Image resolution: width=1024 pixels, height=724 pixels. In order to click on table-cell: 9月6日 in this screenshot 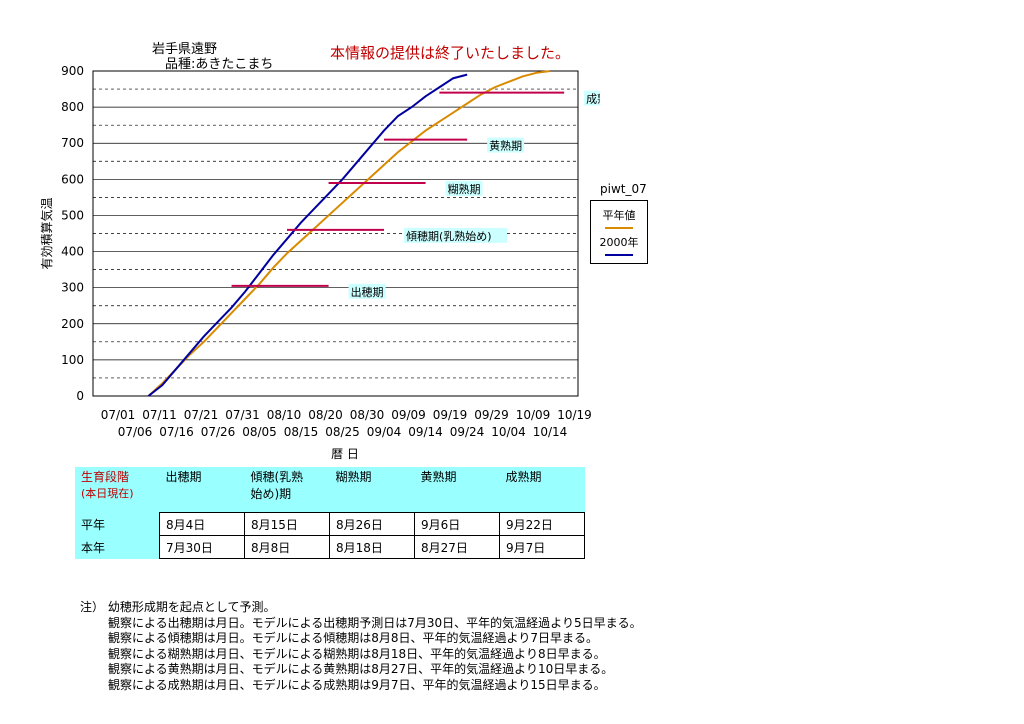, I will do `click(457, 524)`.